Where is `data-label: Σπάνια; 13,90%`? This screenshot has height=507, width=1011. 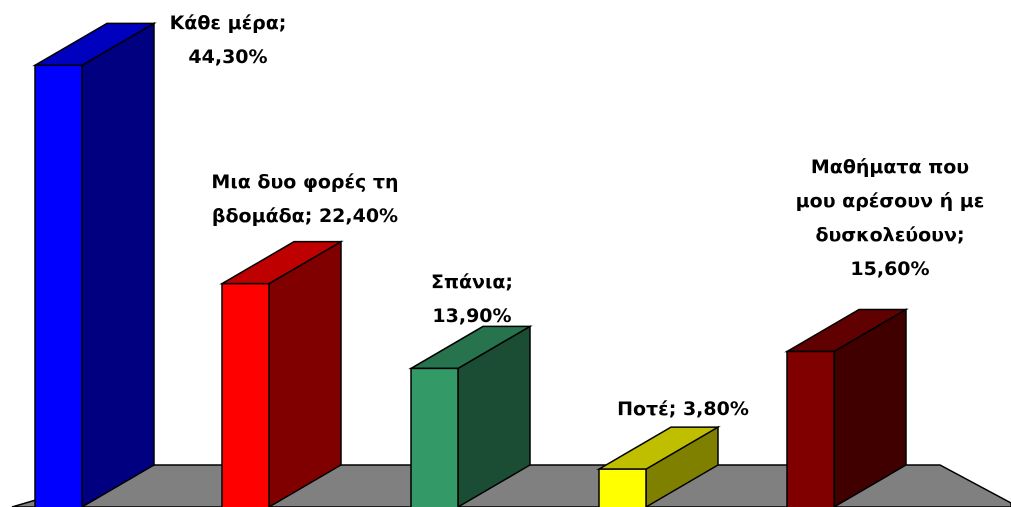 data-label: Σπάνια; 13,90% is located at coordinates (472, 299).